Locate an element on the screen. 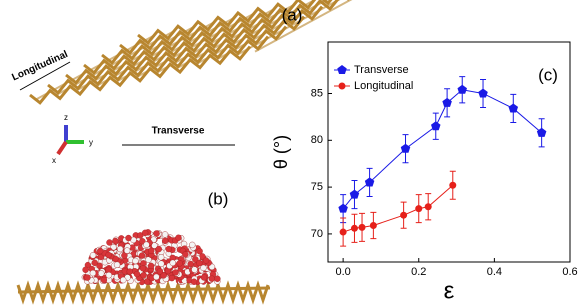  substrate is located at coordinates (144, 290).